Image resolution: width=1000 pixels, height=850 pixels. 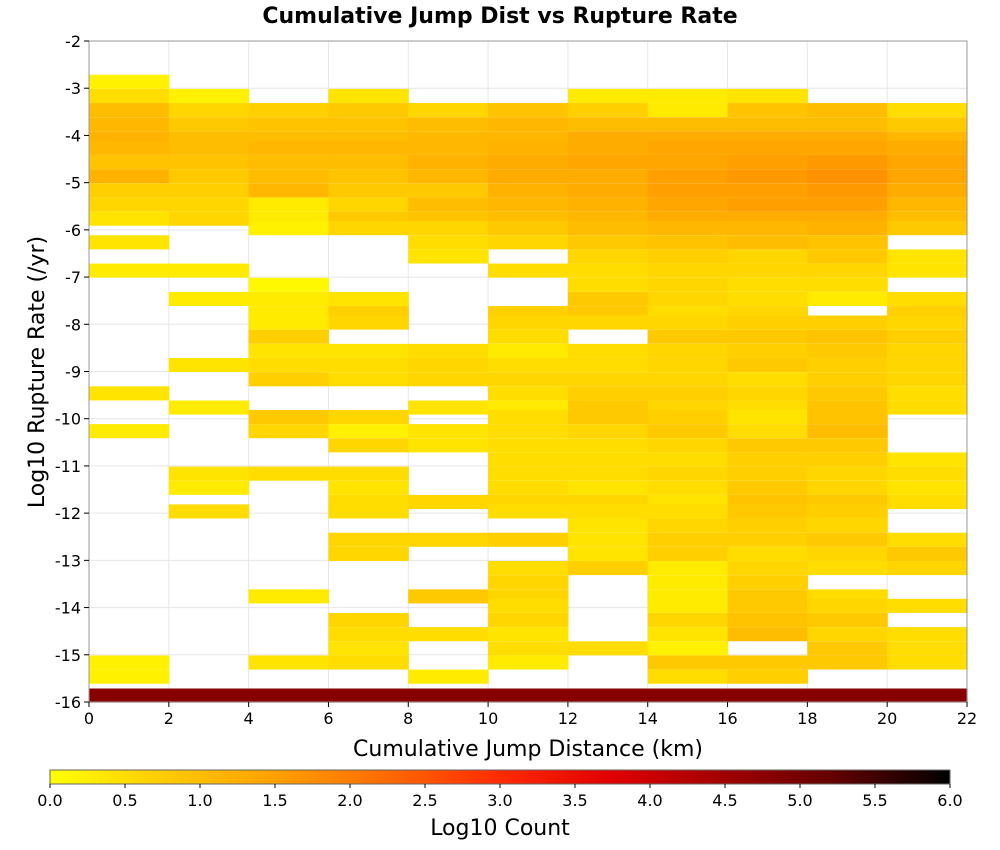 I want to click on colorbar-ticks: 0.0 0.5 1.0 1.5 2.0 2.5 3.0 3.5 4.0 4.5 5.0 5.5 6.0, so click(x=500, y=797).